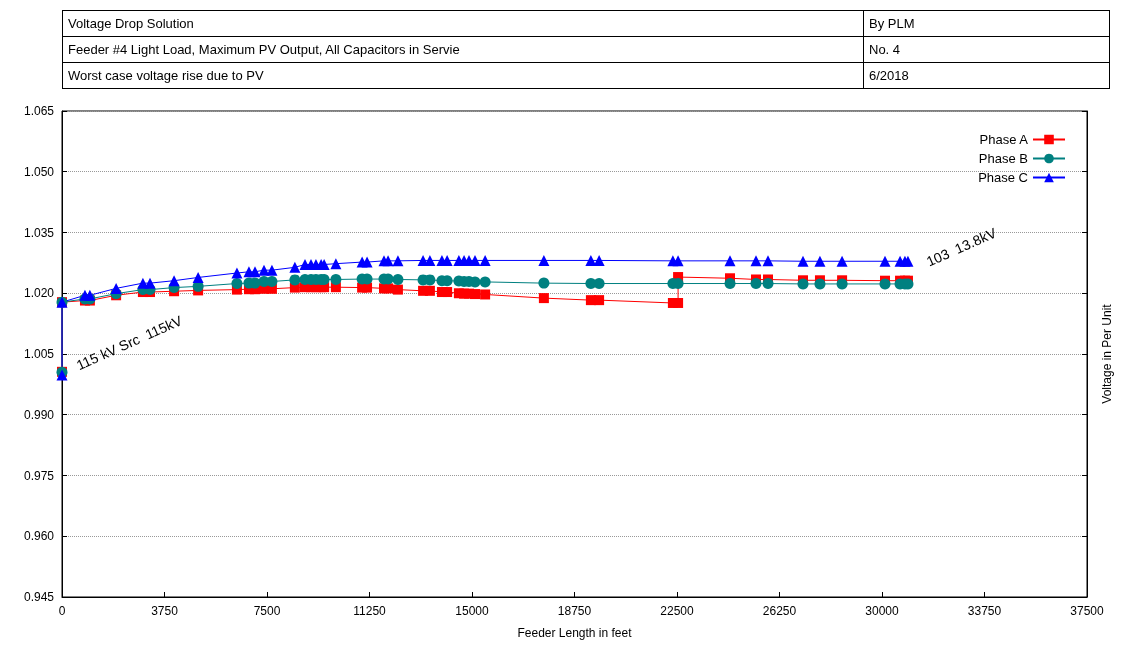 The height and width of the screenshot is (652, 1121). Describe the element at coordinates (165, 611) in the screenshot. I see `x-tick-label: 3750` at that location.